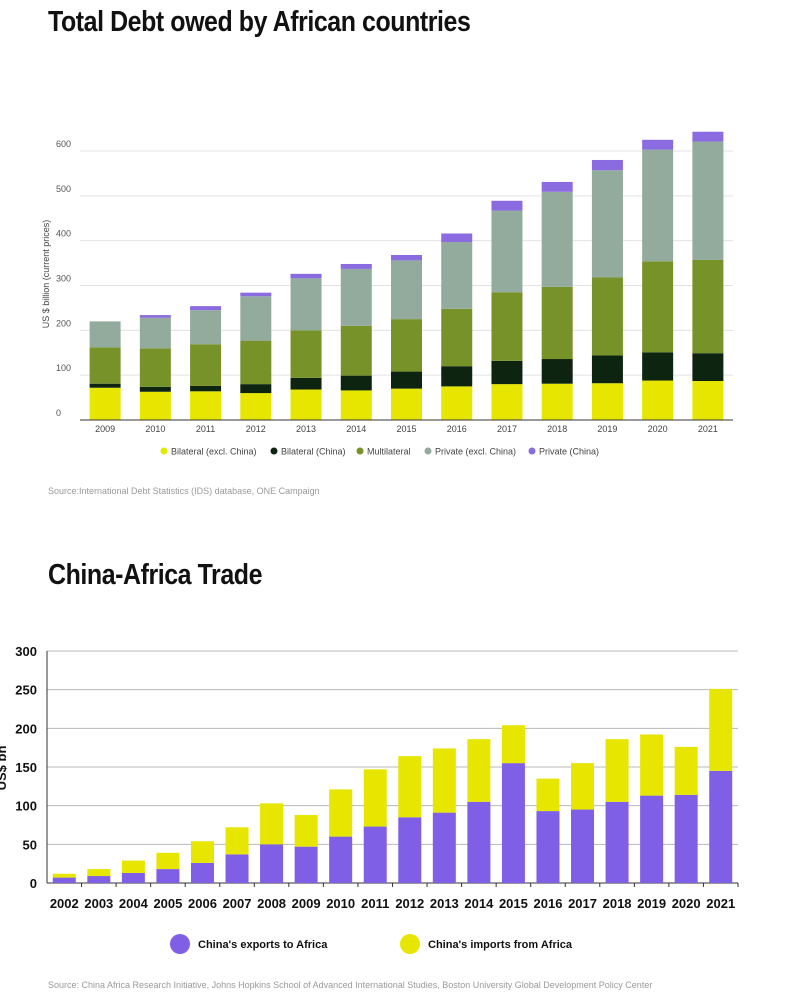 The height and width of the screenshot is (1006, 786). I want to click on y-tick-label: 300, so click(63, 279).